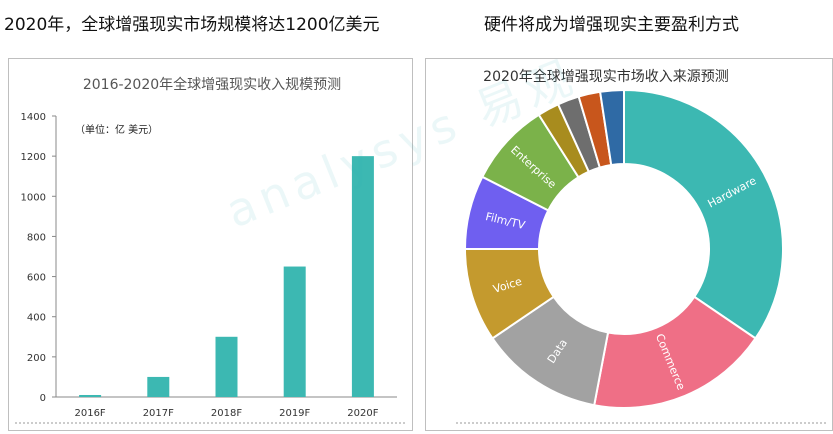 This screenshot has height=434, width=833. Describe the element at coordinates (89, 413) in the screenshot. I see `x-tick-label: 2016F` at that location.